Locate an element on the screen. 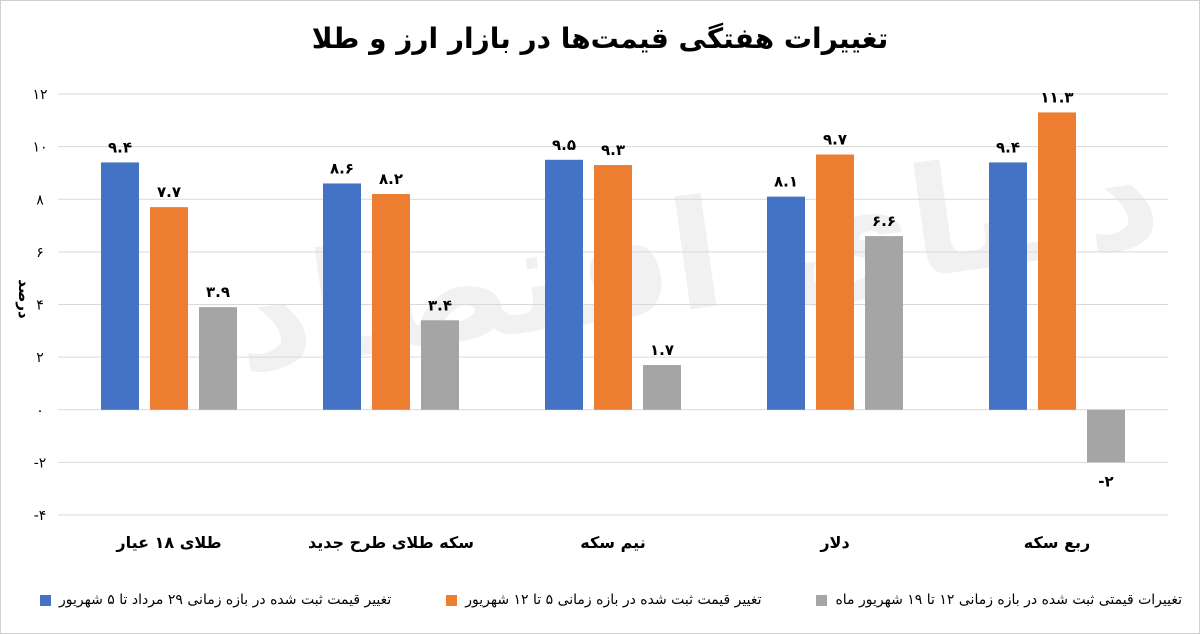 This screenshot has height=634, width=1200. y-tick-label: ۴ is located at coordinates (40, 306).